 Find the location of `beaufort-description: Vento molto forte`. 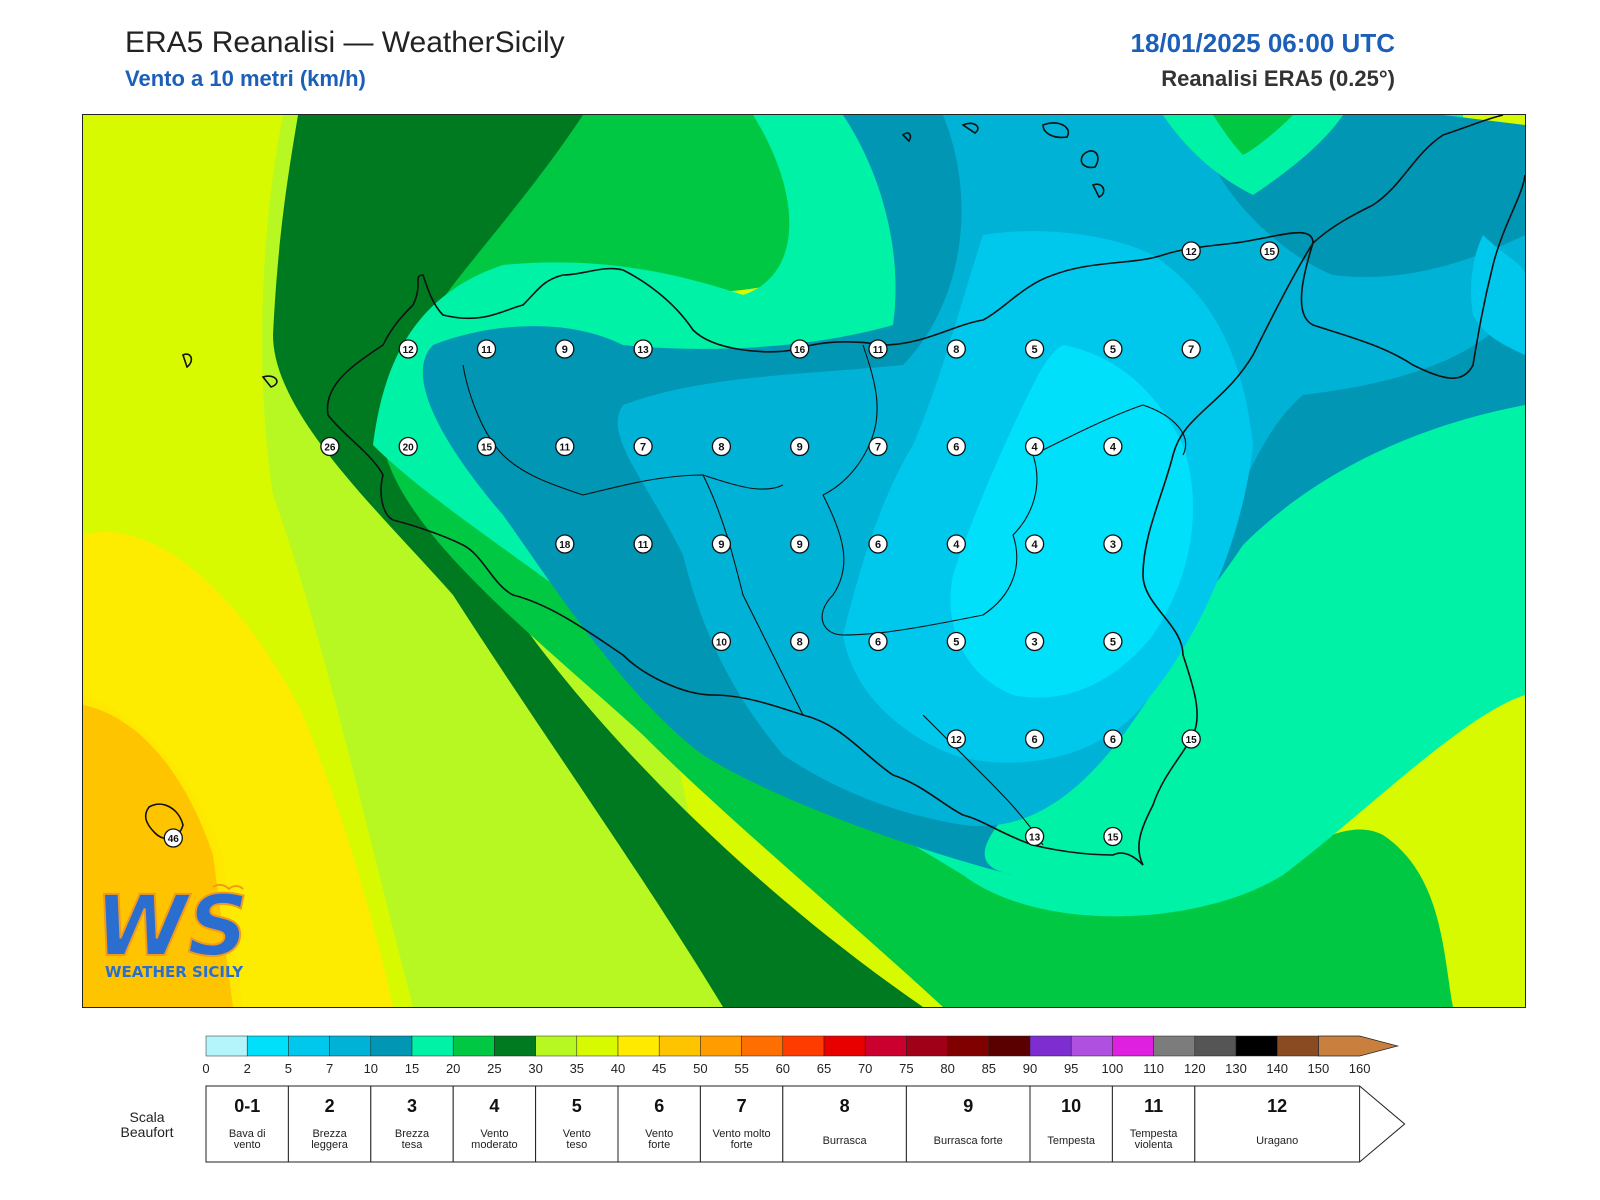

beaufort-description: Vento molto forte is located at coordinates (742, 1139).